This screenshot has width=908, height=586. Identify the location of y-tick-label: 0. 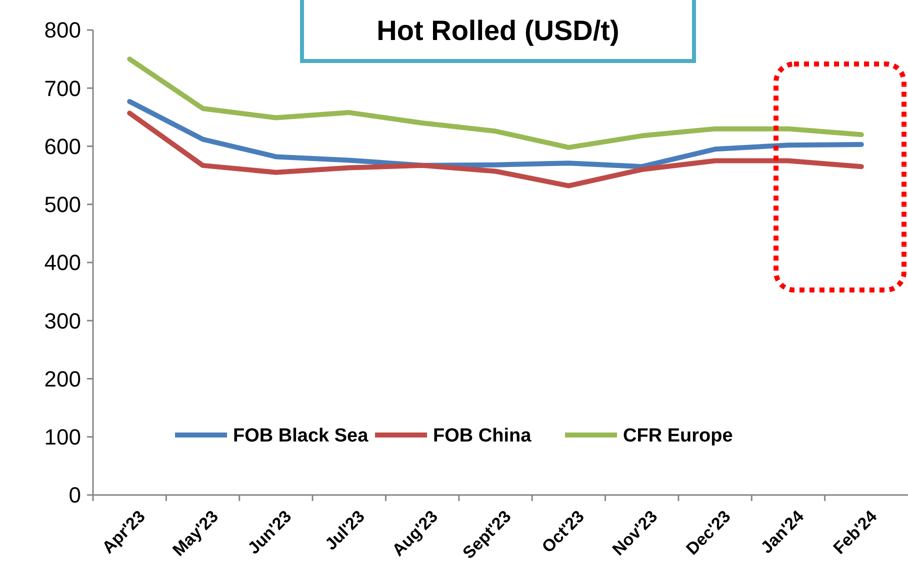
(74, 495).